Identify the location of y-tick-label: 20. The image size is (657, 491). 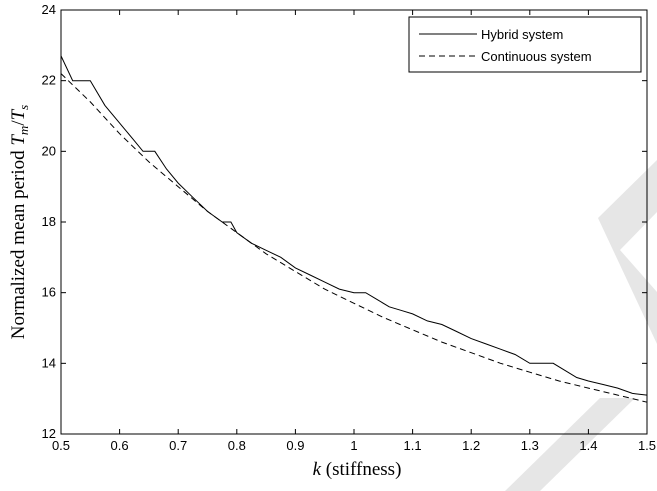
(49, 150).